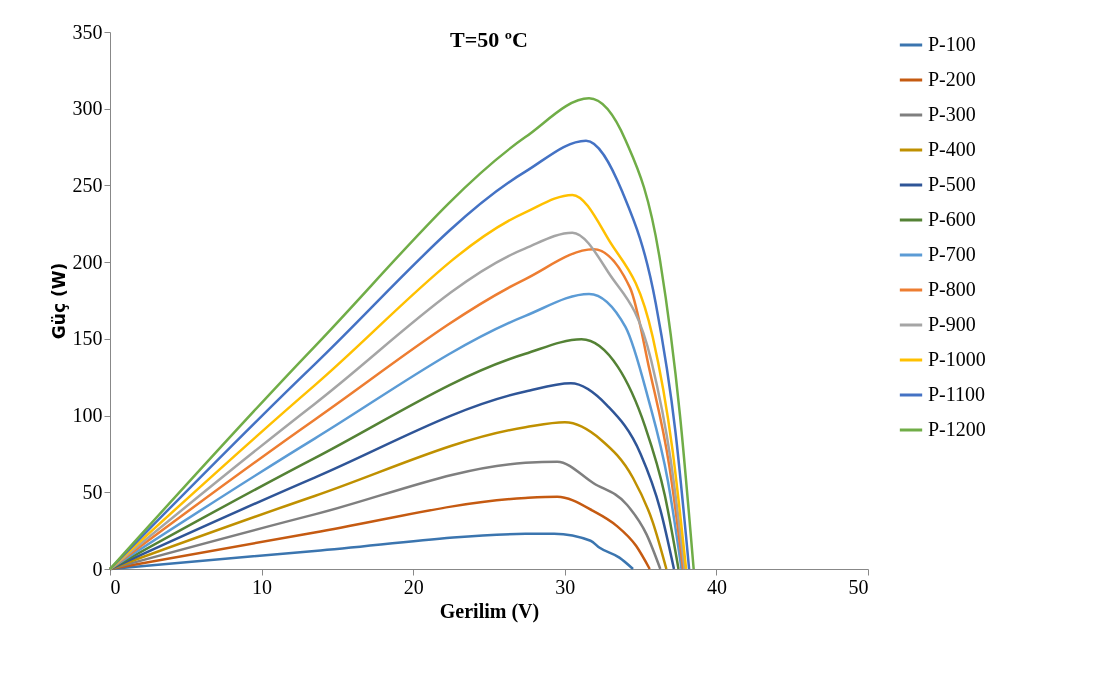 The image size is (1110, 687). What do you see at coordinates (952, 219) in the screenshot?
I see `legend-label: P-600` at bounding box center [952, 219].